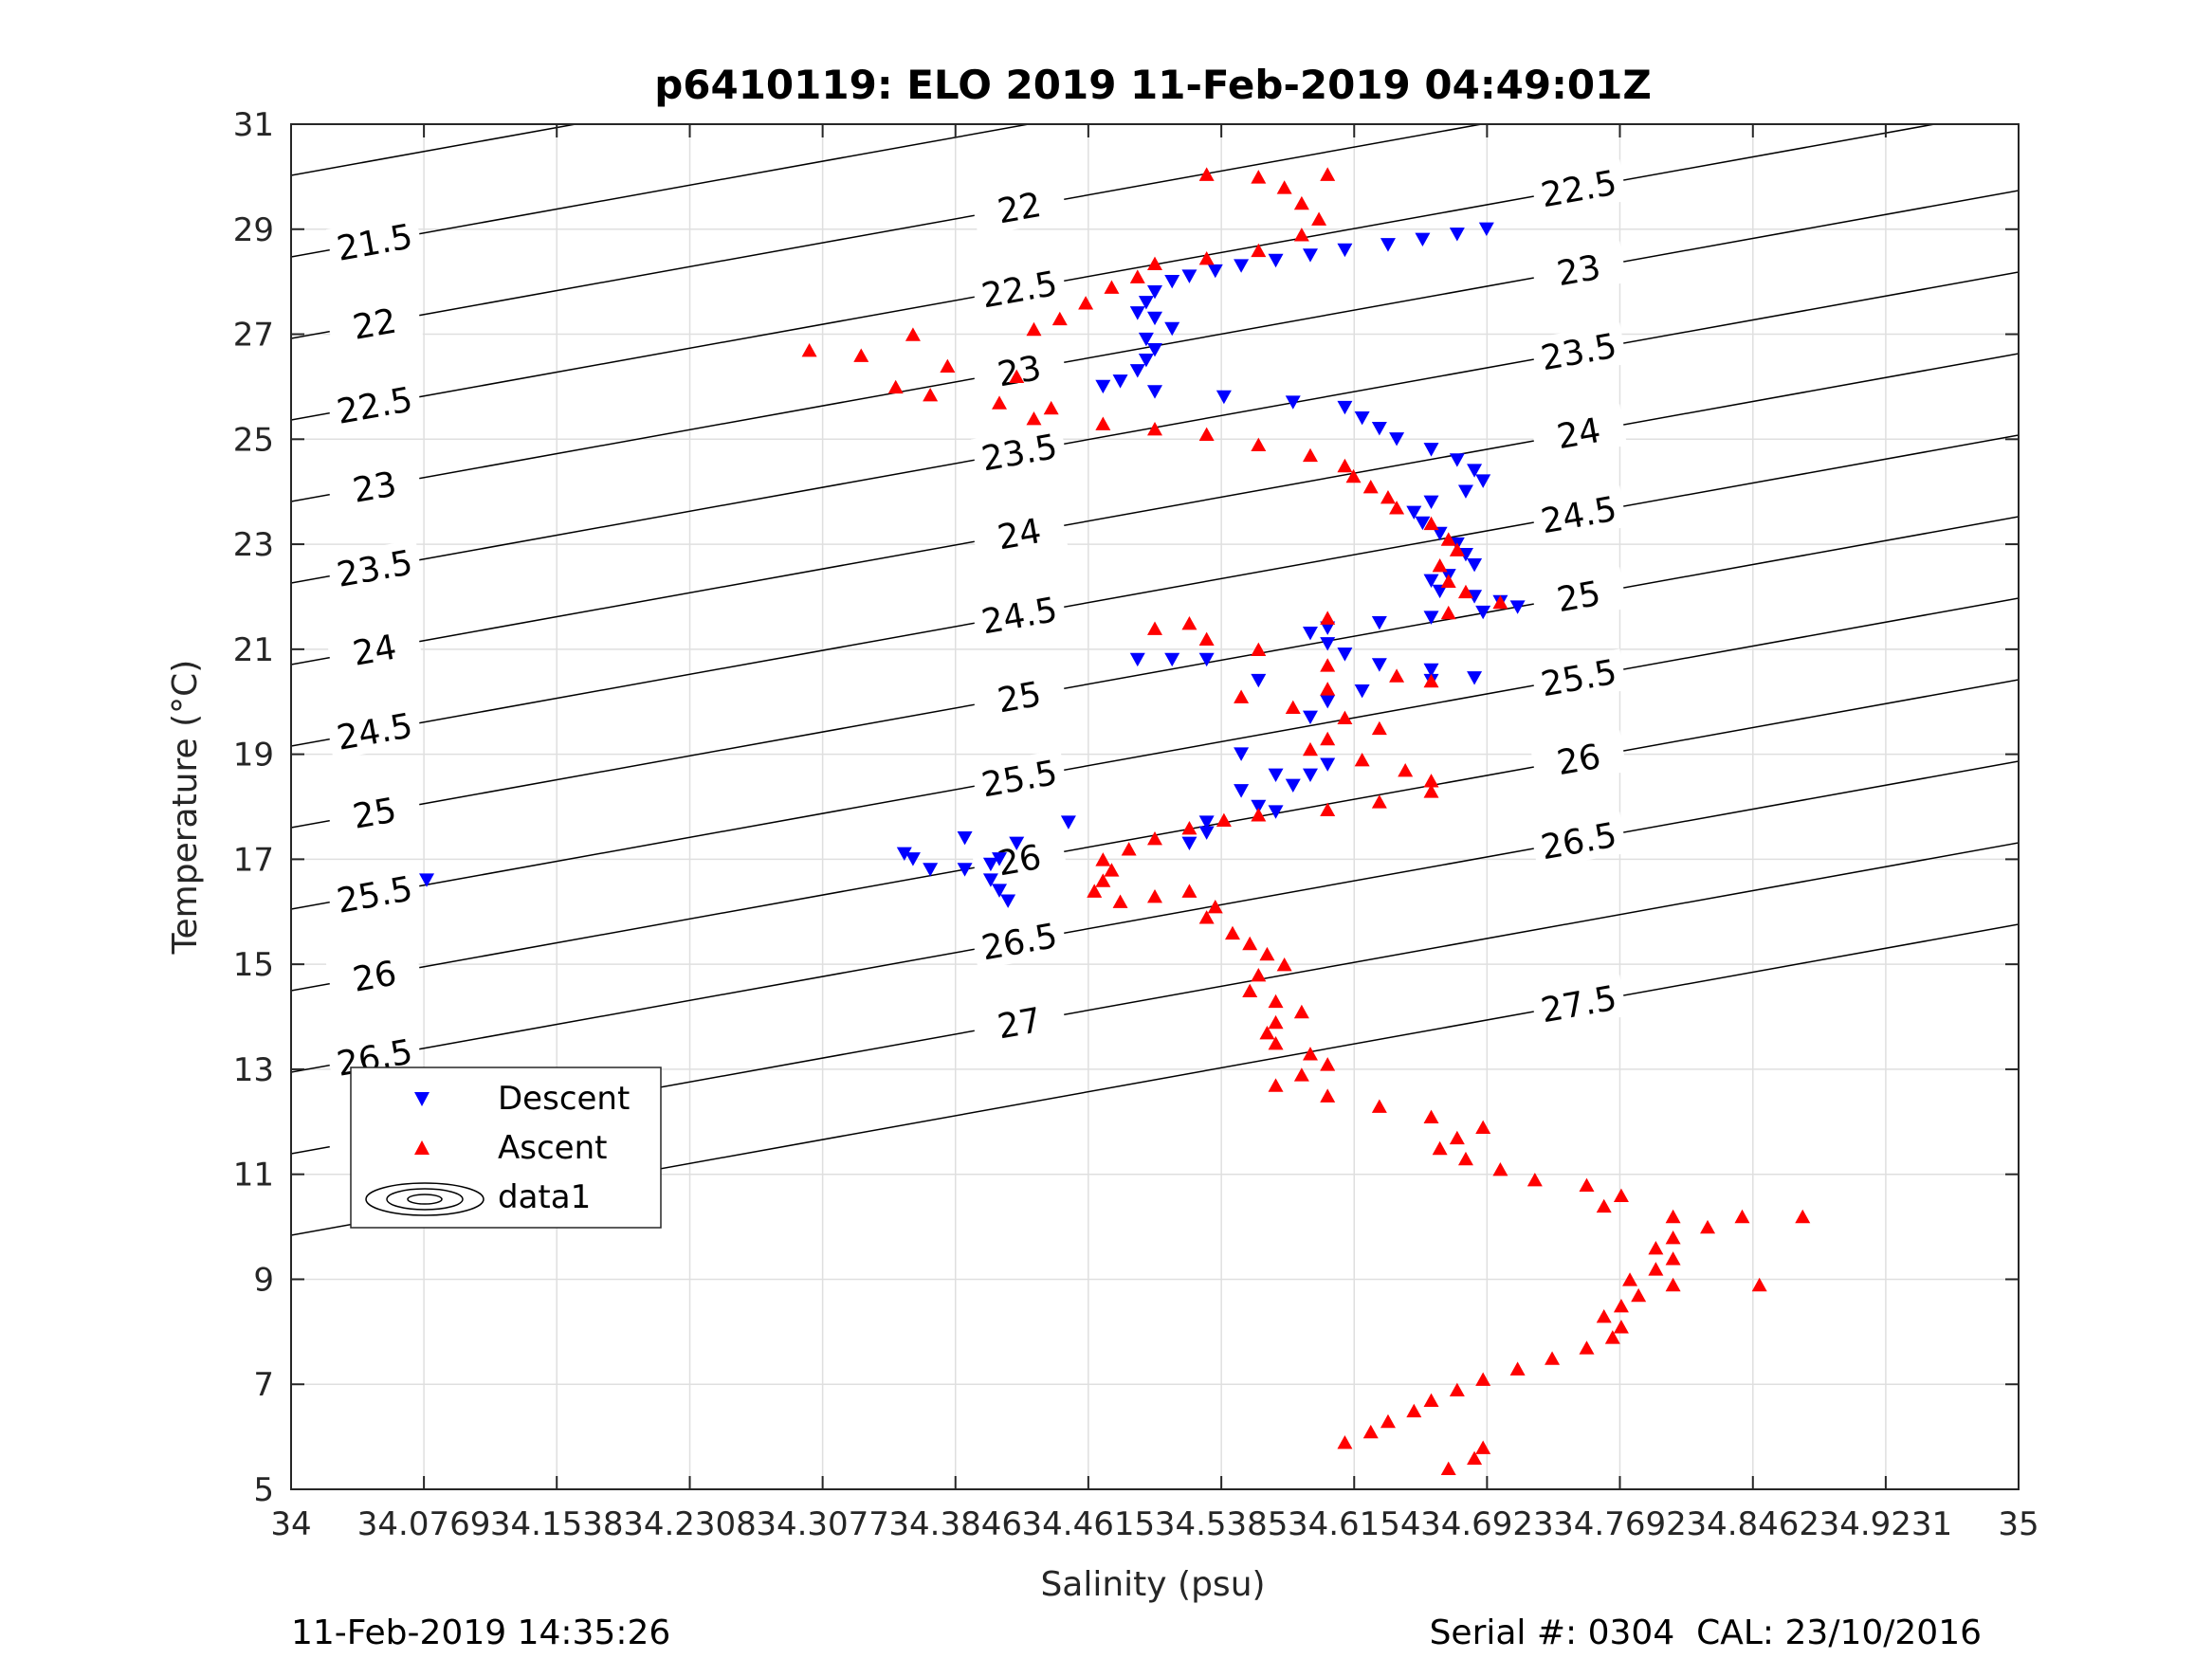 This screenshot has height=1659, width=2212. I want to click on y-tick-label: 31, so click(253, 125).